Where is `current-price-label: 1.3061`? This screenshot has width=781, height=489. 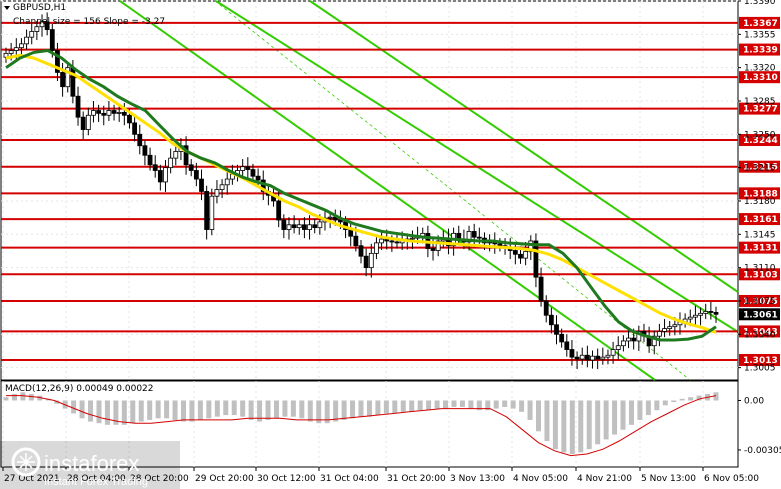 current-price-label: 1.3061 is located at coordinates (760, 315).